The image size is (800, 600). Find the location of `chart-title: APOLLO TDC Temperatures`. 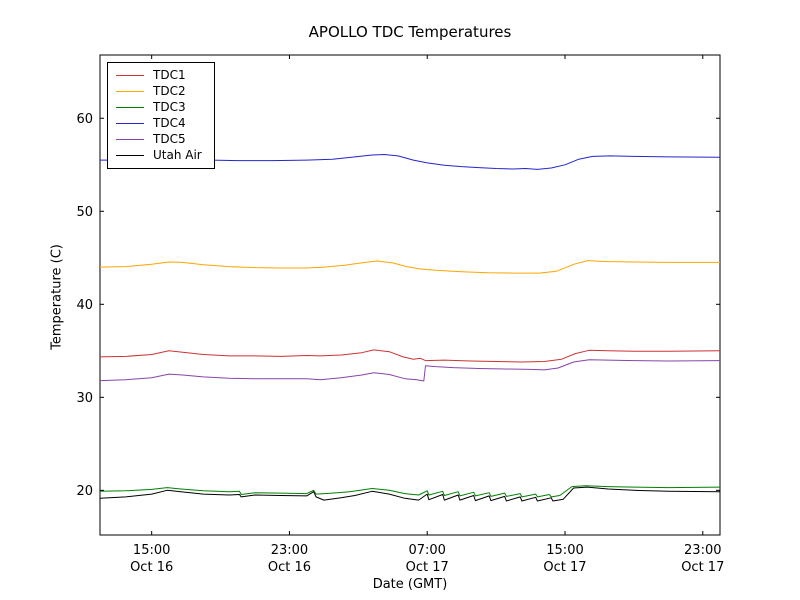

chart-title: APOLLO TDC Temperatures is located at coordinates (410, 32).